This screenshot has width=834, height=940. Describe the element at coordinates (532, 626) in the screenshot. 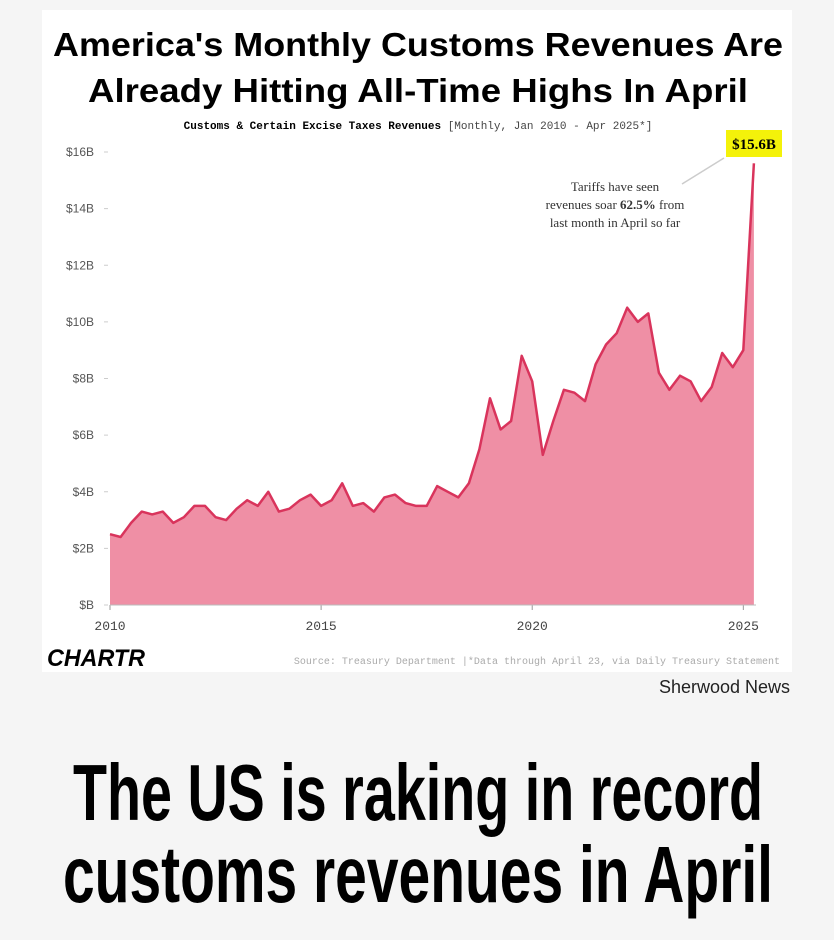

I see `x-tick-label: 2020` at that location.